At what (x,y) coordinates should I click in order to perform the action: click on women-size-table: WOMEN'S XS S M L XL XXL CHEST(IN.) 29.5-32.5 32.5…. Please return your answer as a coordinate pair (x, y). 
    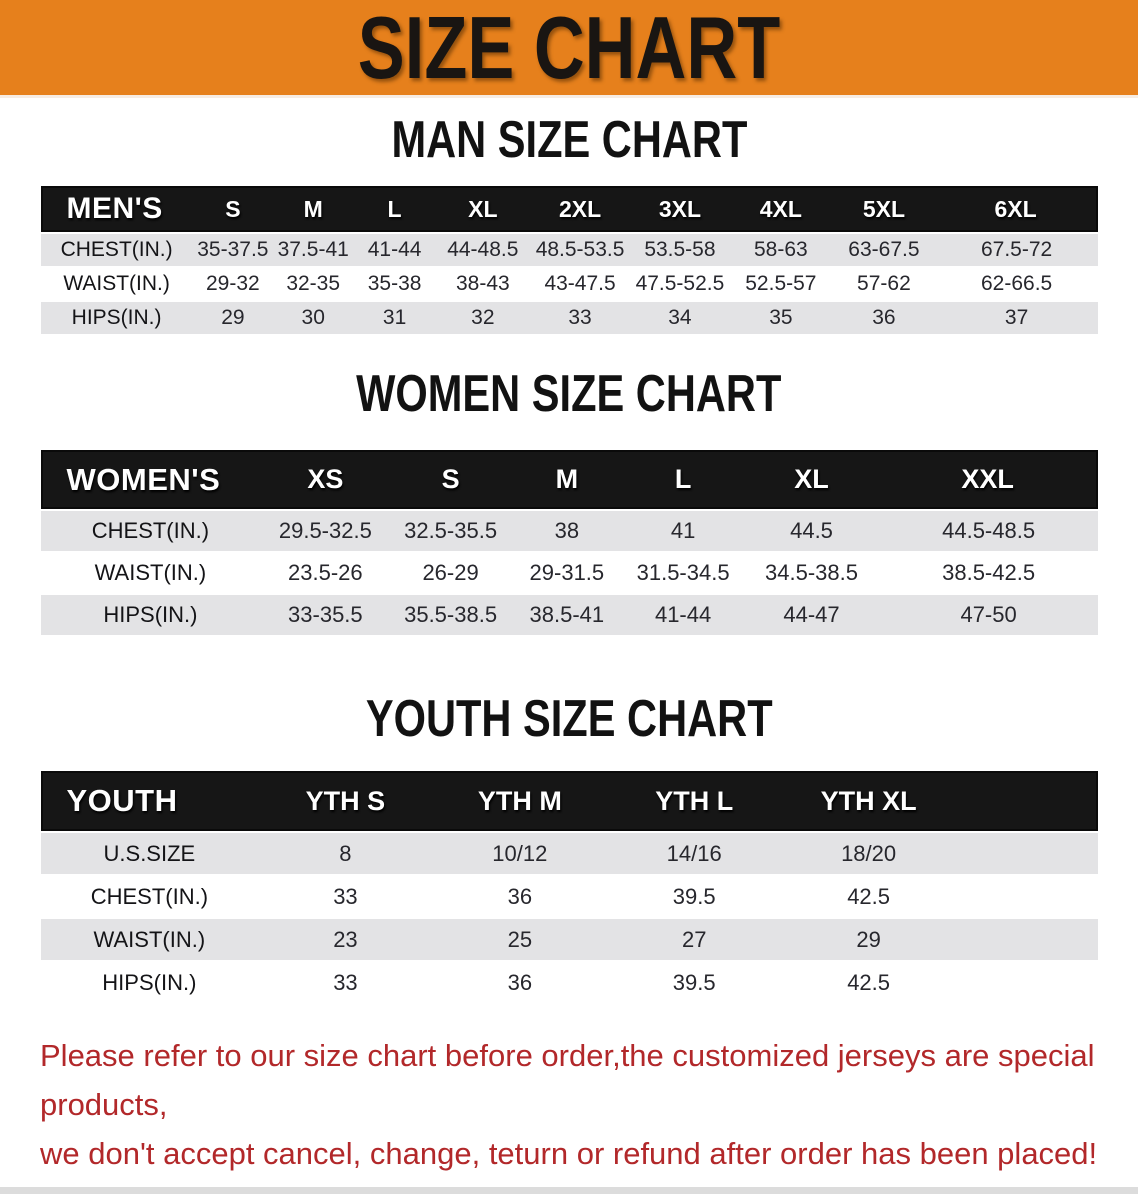
    Looking at the image, I should click on (569, 542).